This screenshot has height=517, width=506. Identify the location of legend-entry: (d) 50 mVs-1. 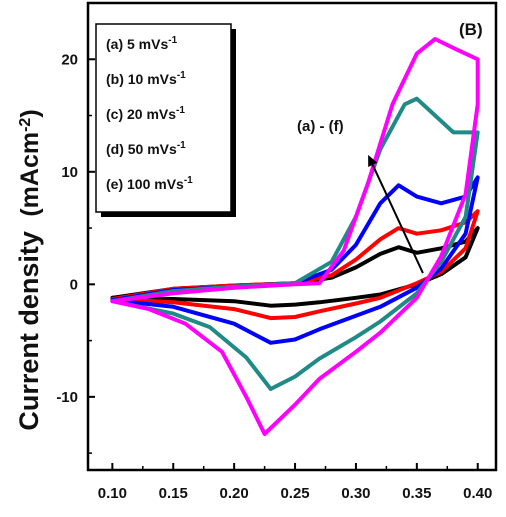
(146, 148).